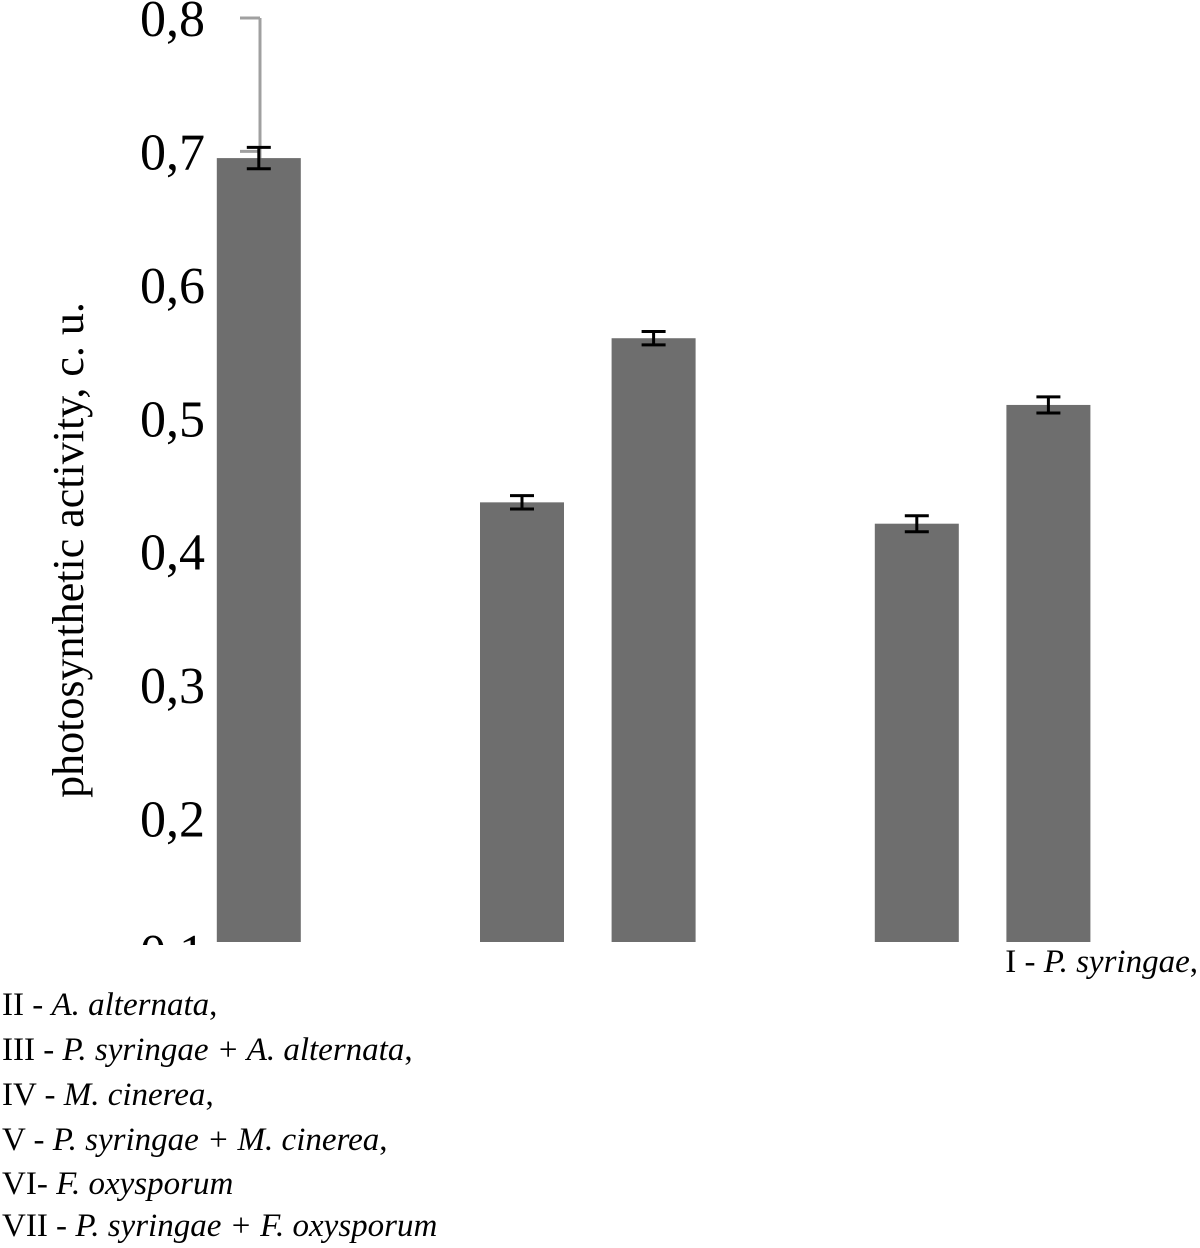 This screenshot has width=1200, height=1248. I want to click on y-tick-label: 0,1, so click(172, 935).